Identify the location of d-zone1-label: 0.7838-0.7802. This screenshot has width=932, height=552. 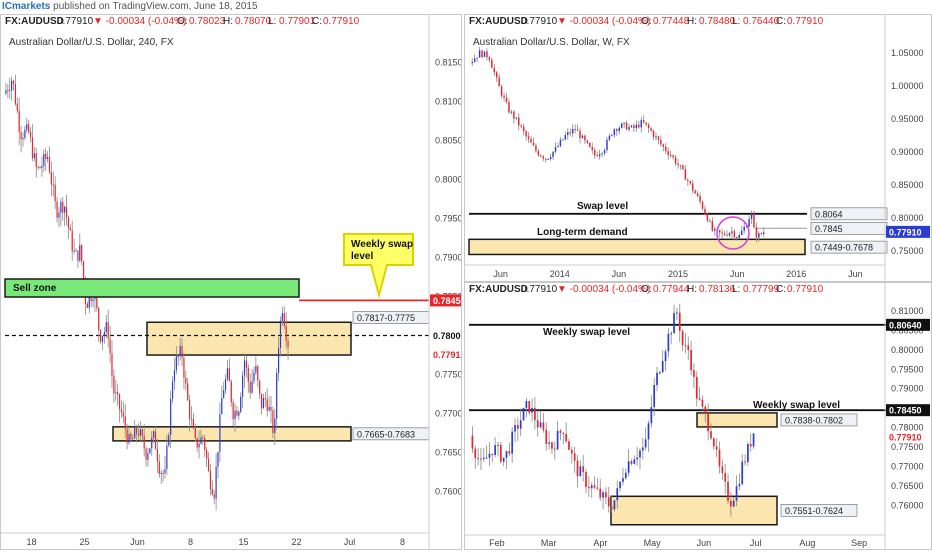
(814, 420).